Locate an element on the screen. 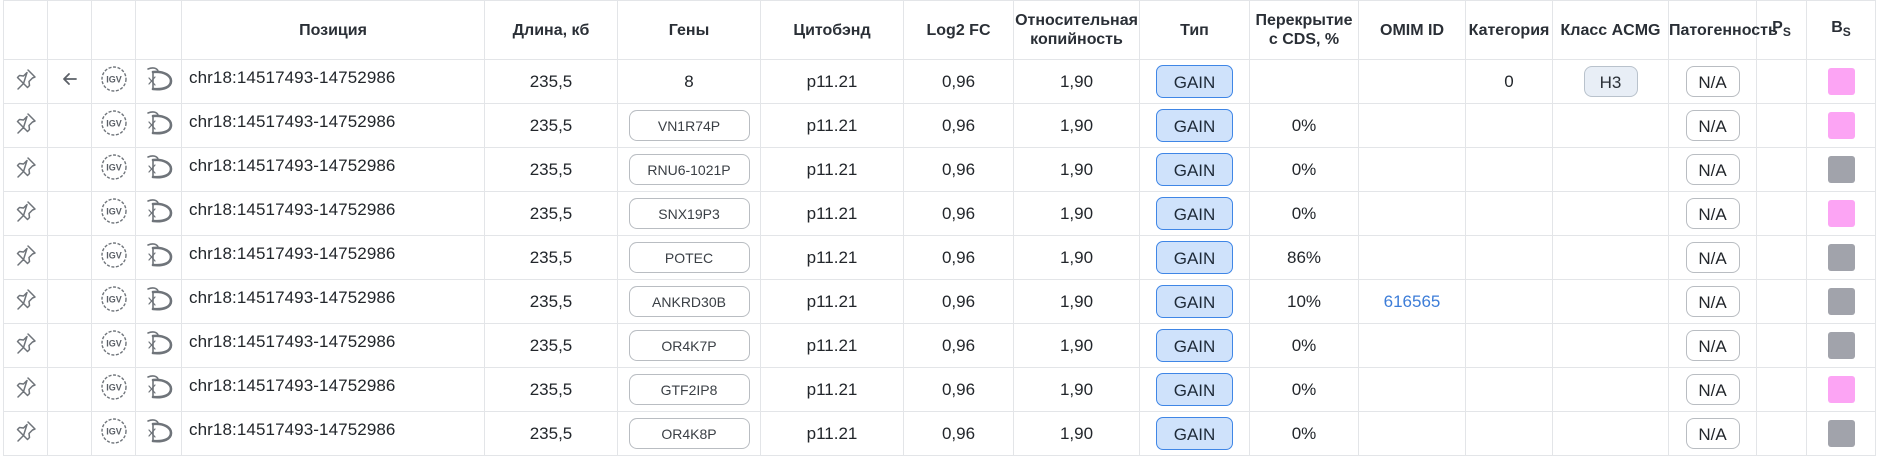 This screenshot has height=462, width=1883. acmg-badge: H3 is located at coordinates (1610, 81).